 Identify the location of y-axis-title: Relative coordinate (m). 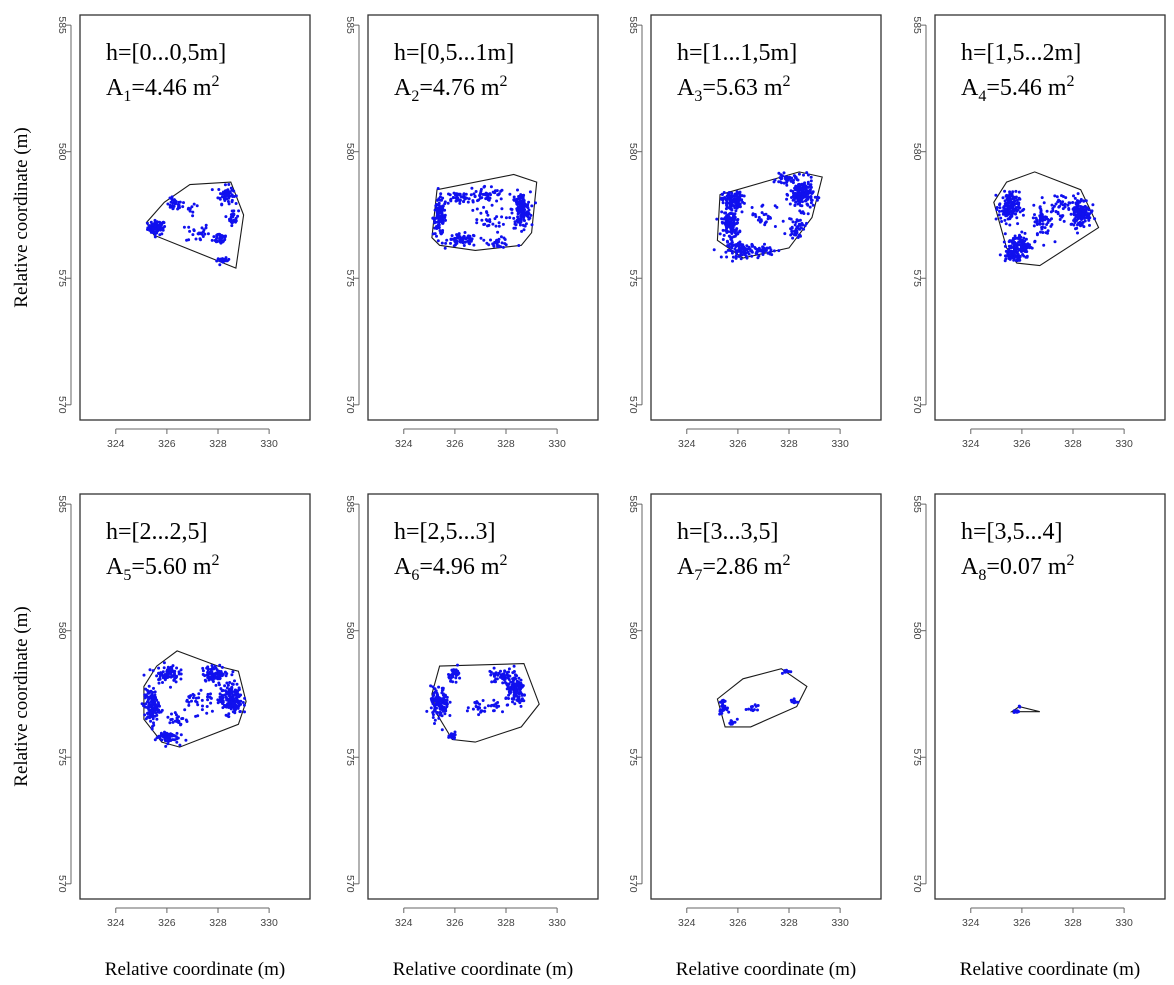
(21, 217).